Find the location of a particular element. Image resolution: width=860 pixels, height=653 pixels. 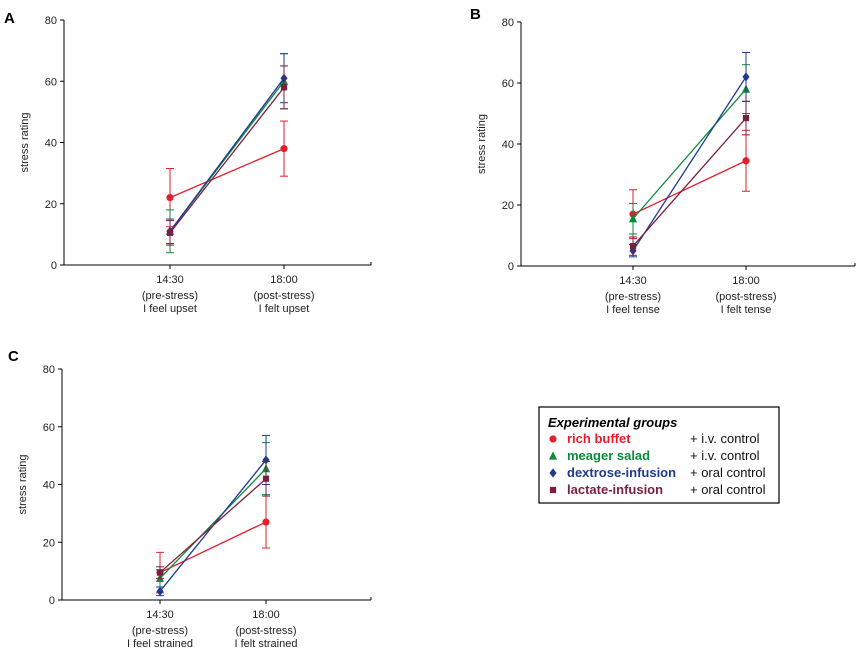

x-category-caption: I feel tense is located at coordinates (633, 310).